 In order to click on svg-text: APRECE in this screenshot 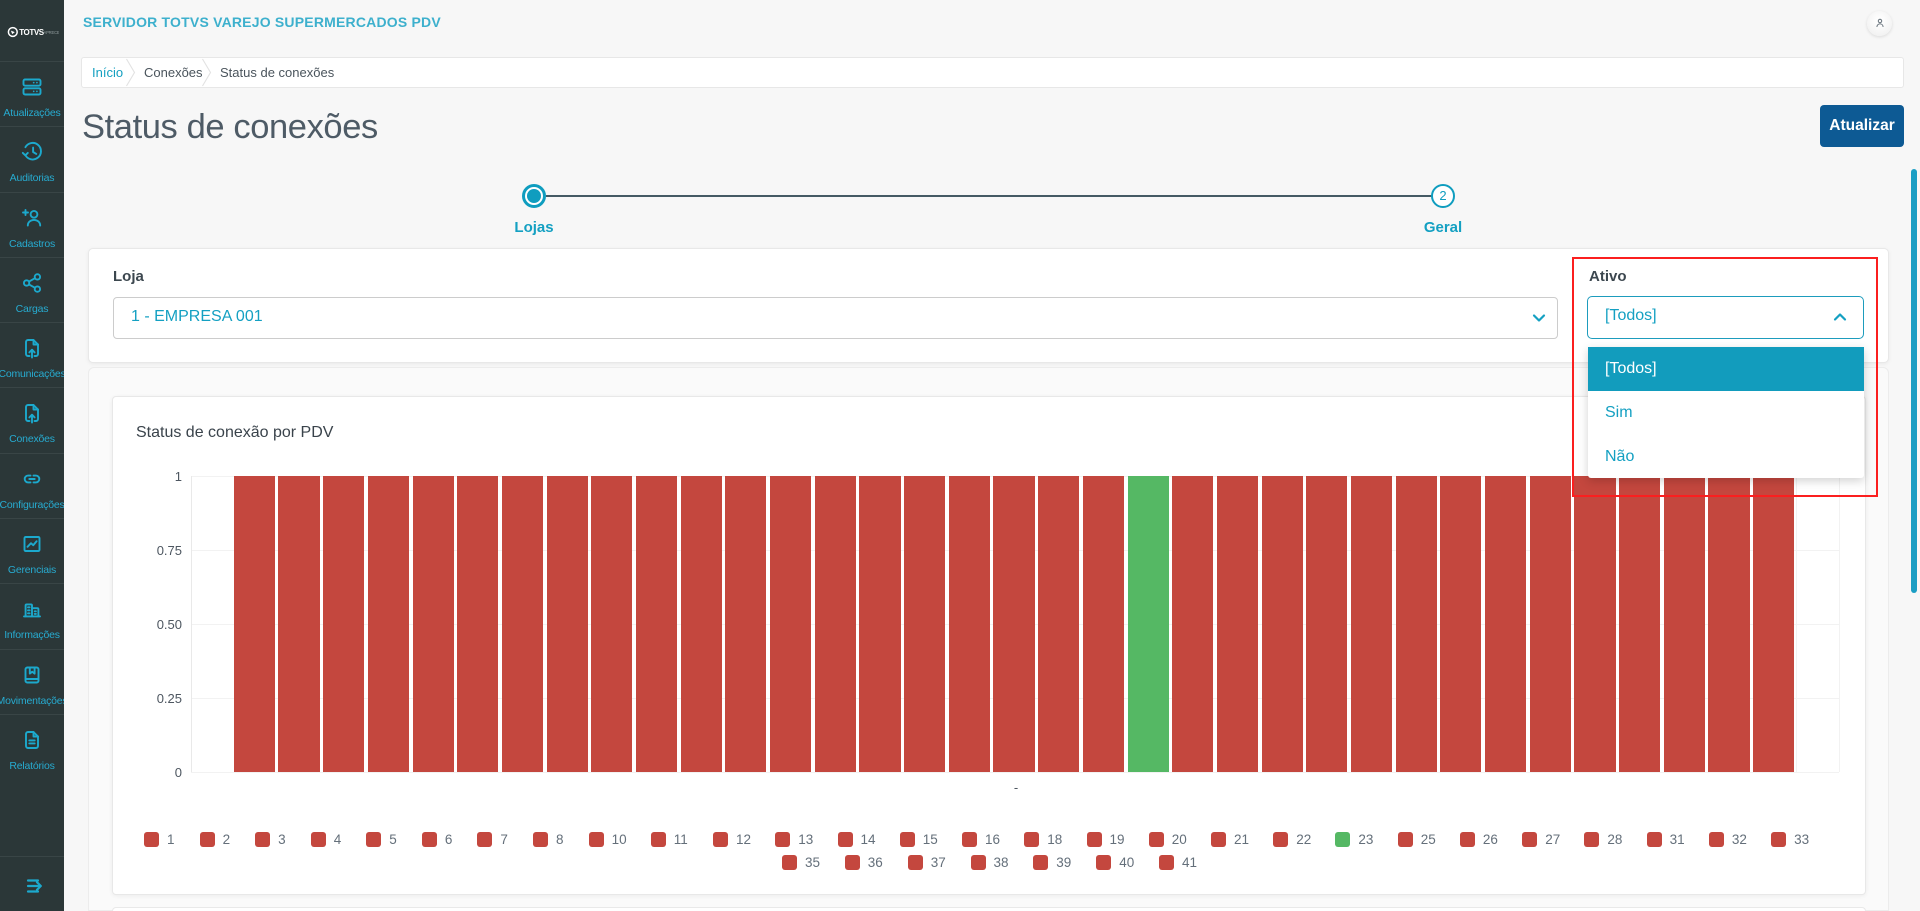, I will do `click(52, 32)`.